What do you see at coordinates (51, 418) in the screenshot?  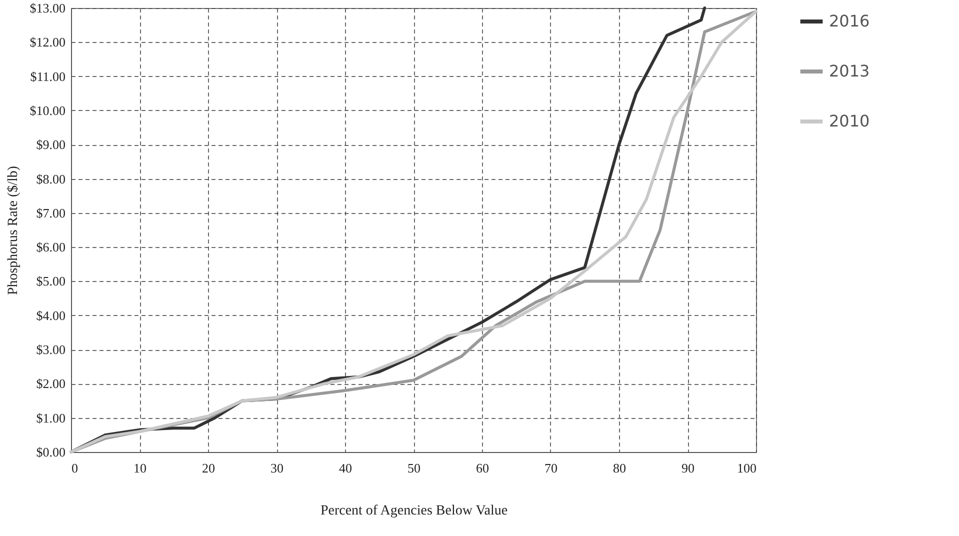 I see `y-tick-label: $1.00` at bounding box center [51, 418].